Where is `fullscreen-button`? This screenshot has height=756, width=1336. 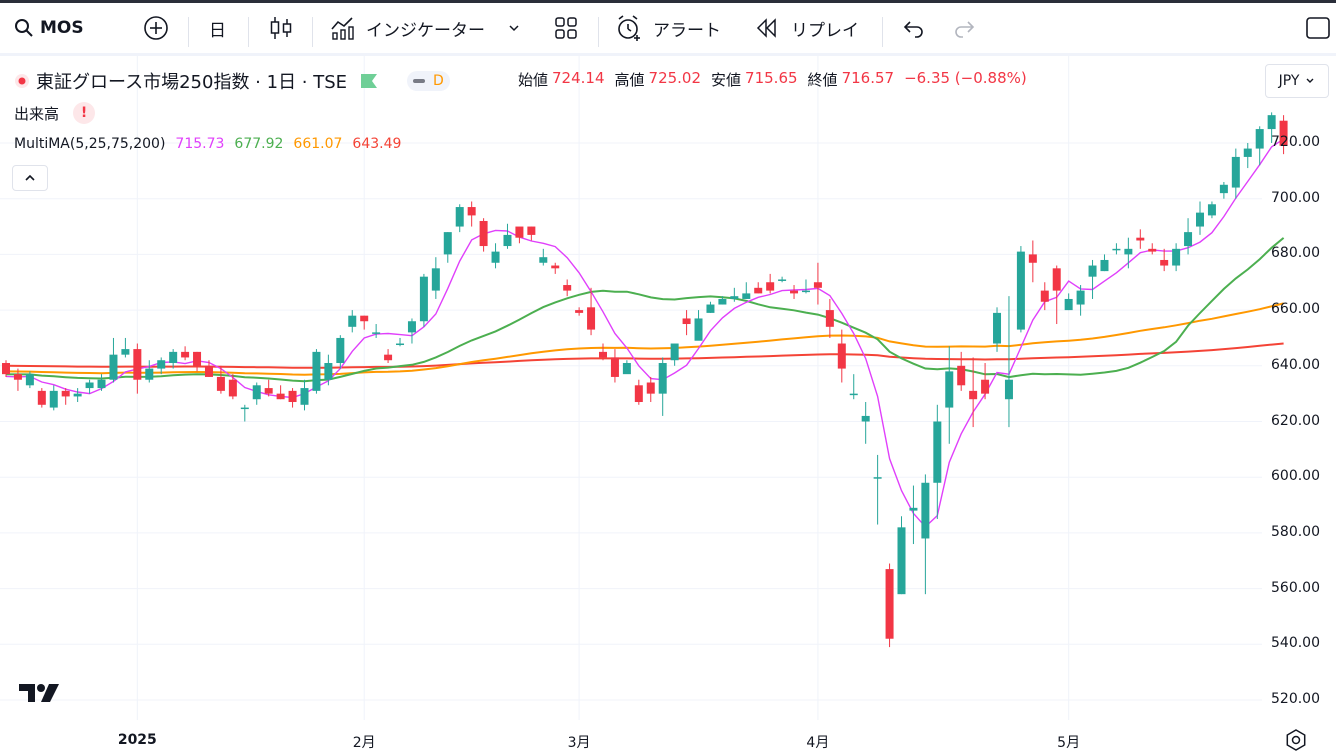
fullscreen-button is located at coordinates (1318, 28).